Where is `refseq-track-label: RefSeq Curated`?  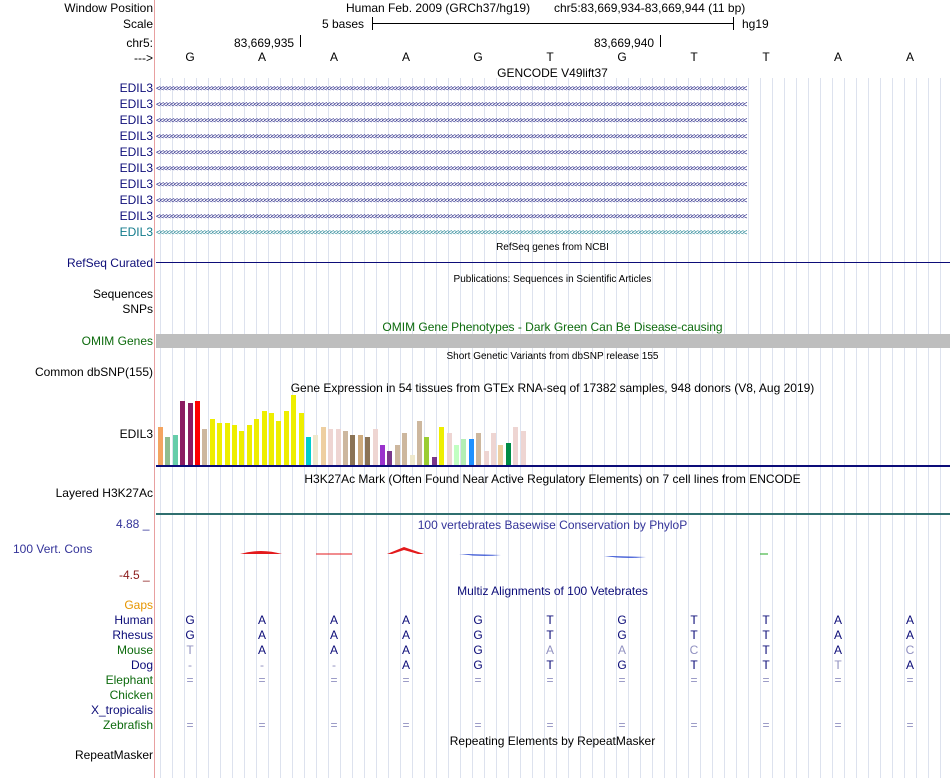
refseq-track-label: RefSeq Curated is located at coordinates (109, 263).